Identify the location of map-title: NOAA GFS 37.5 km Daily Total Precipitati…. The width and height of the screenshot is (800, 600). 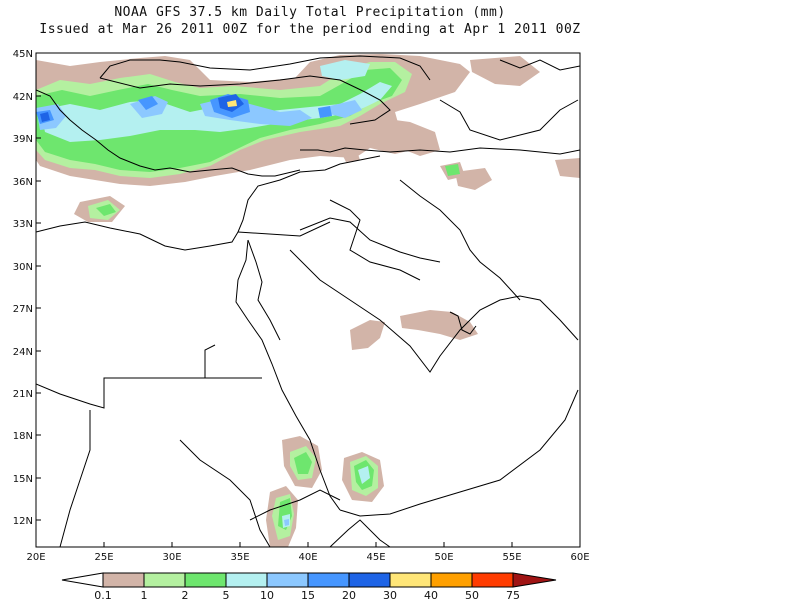
(310, 12).